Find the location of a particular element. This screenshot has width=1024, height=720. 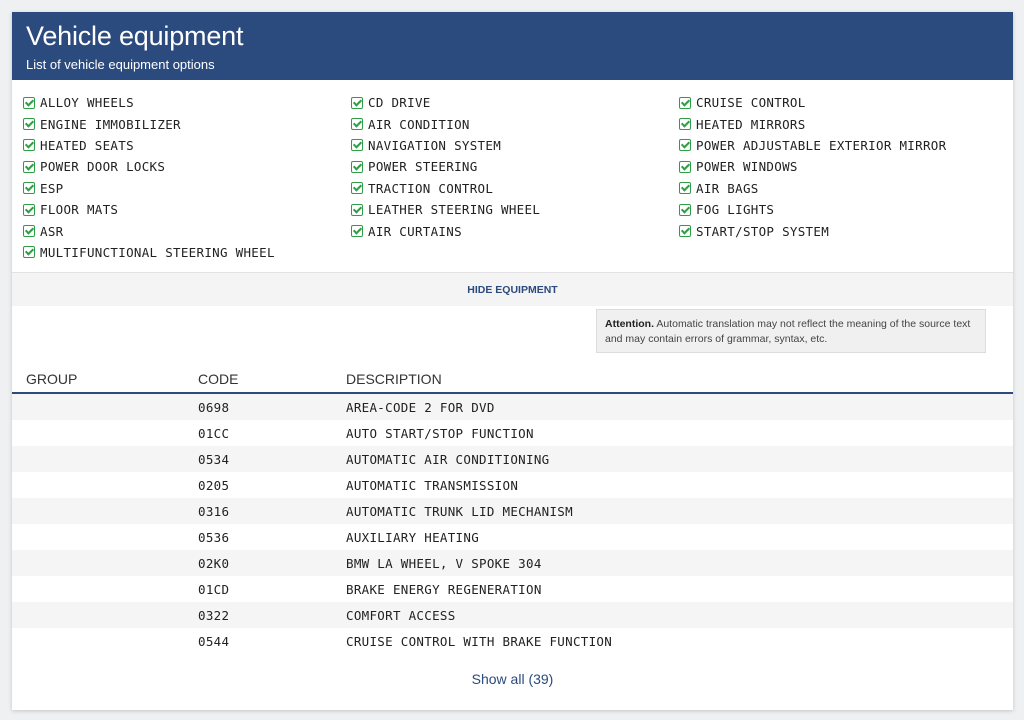

notice-label: Attention. is located at coordinates (629, 324).